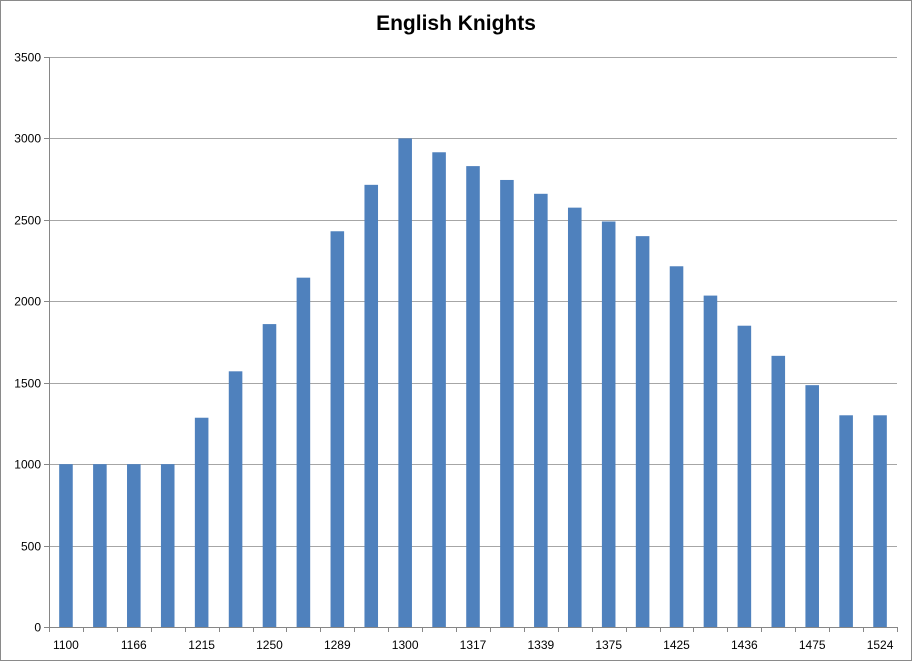  Describe the element at coordinates (27, 465) in the screenshot. I see `y-tick-label: 1000` at that location.